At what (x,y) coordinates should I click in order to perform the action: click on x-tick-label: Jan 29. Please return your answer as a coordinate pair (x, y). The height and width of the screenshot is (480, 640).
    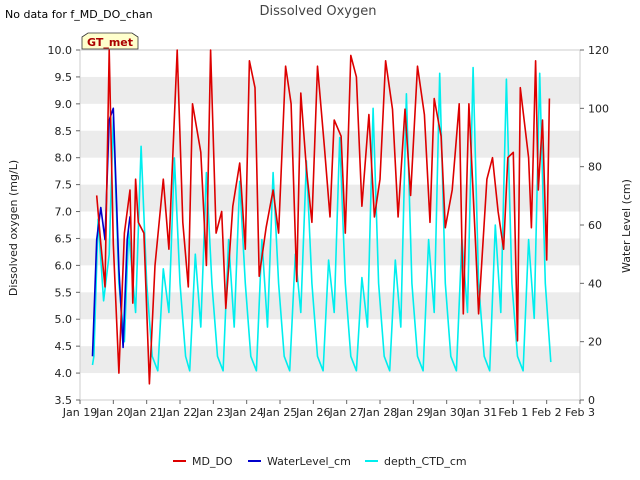
    Looking at the image, I should click on (412, 412).